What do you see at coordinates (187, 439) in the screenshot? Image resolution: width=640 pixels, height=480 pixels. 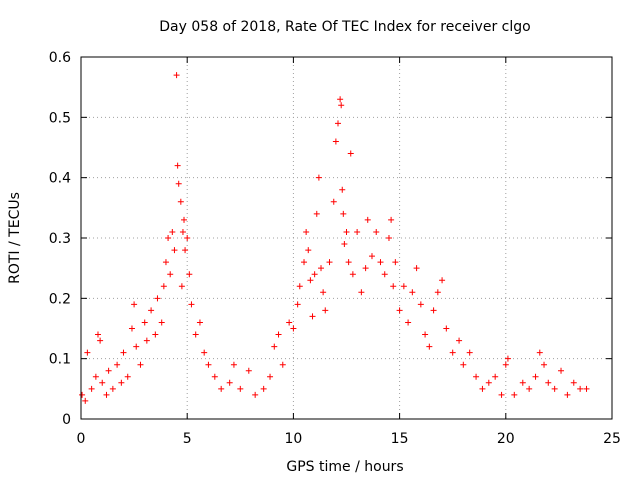 I see `x-tick-label: 5` at bounding box center [187, 439].